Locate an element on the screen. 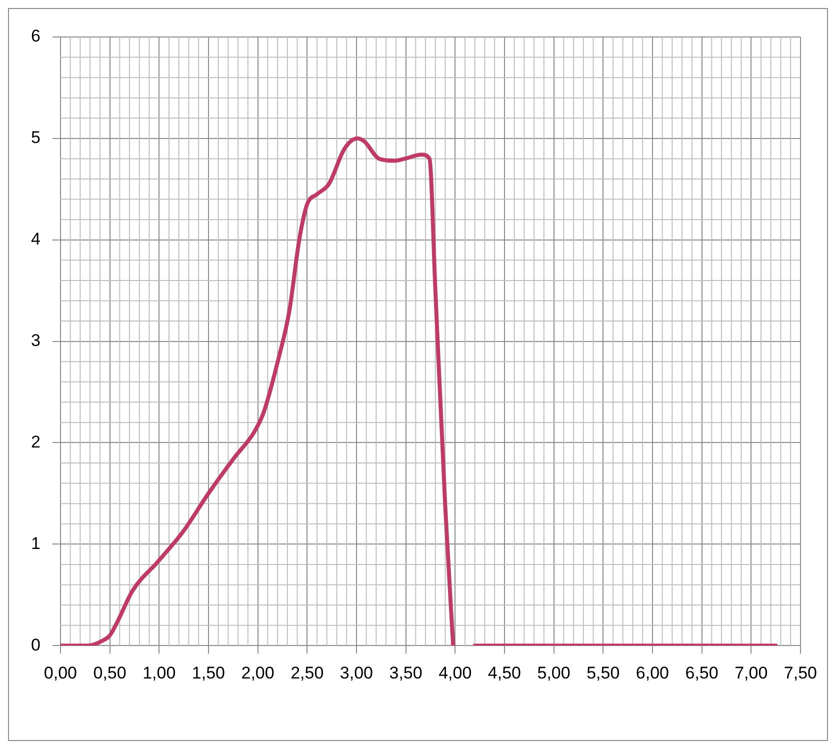 This screenshot has width=836, height=749. x-tick-label: 6,00 is located at coordinates (653, 672).